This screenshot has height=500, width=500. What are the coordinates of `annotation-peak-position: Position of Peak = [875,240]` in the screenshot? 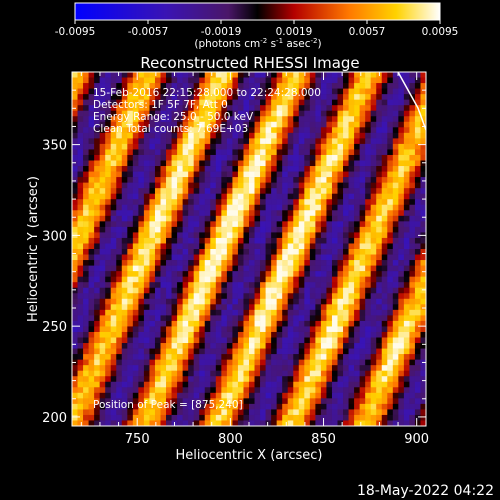 It's located at (168, 405).